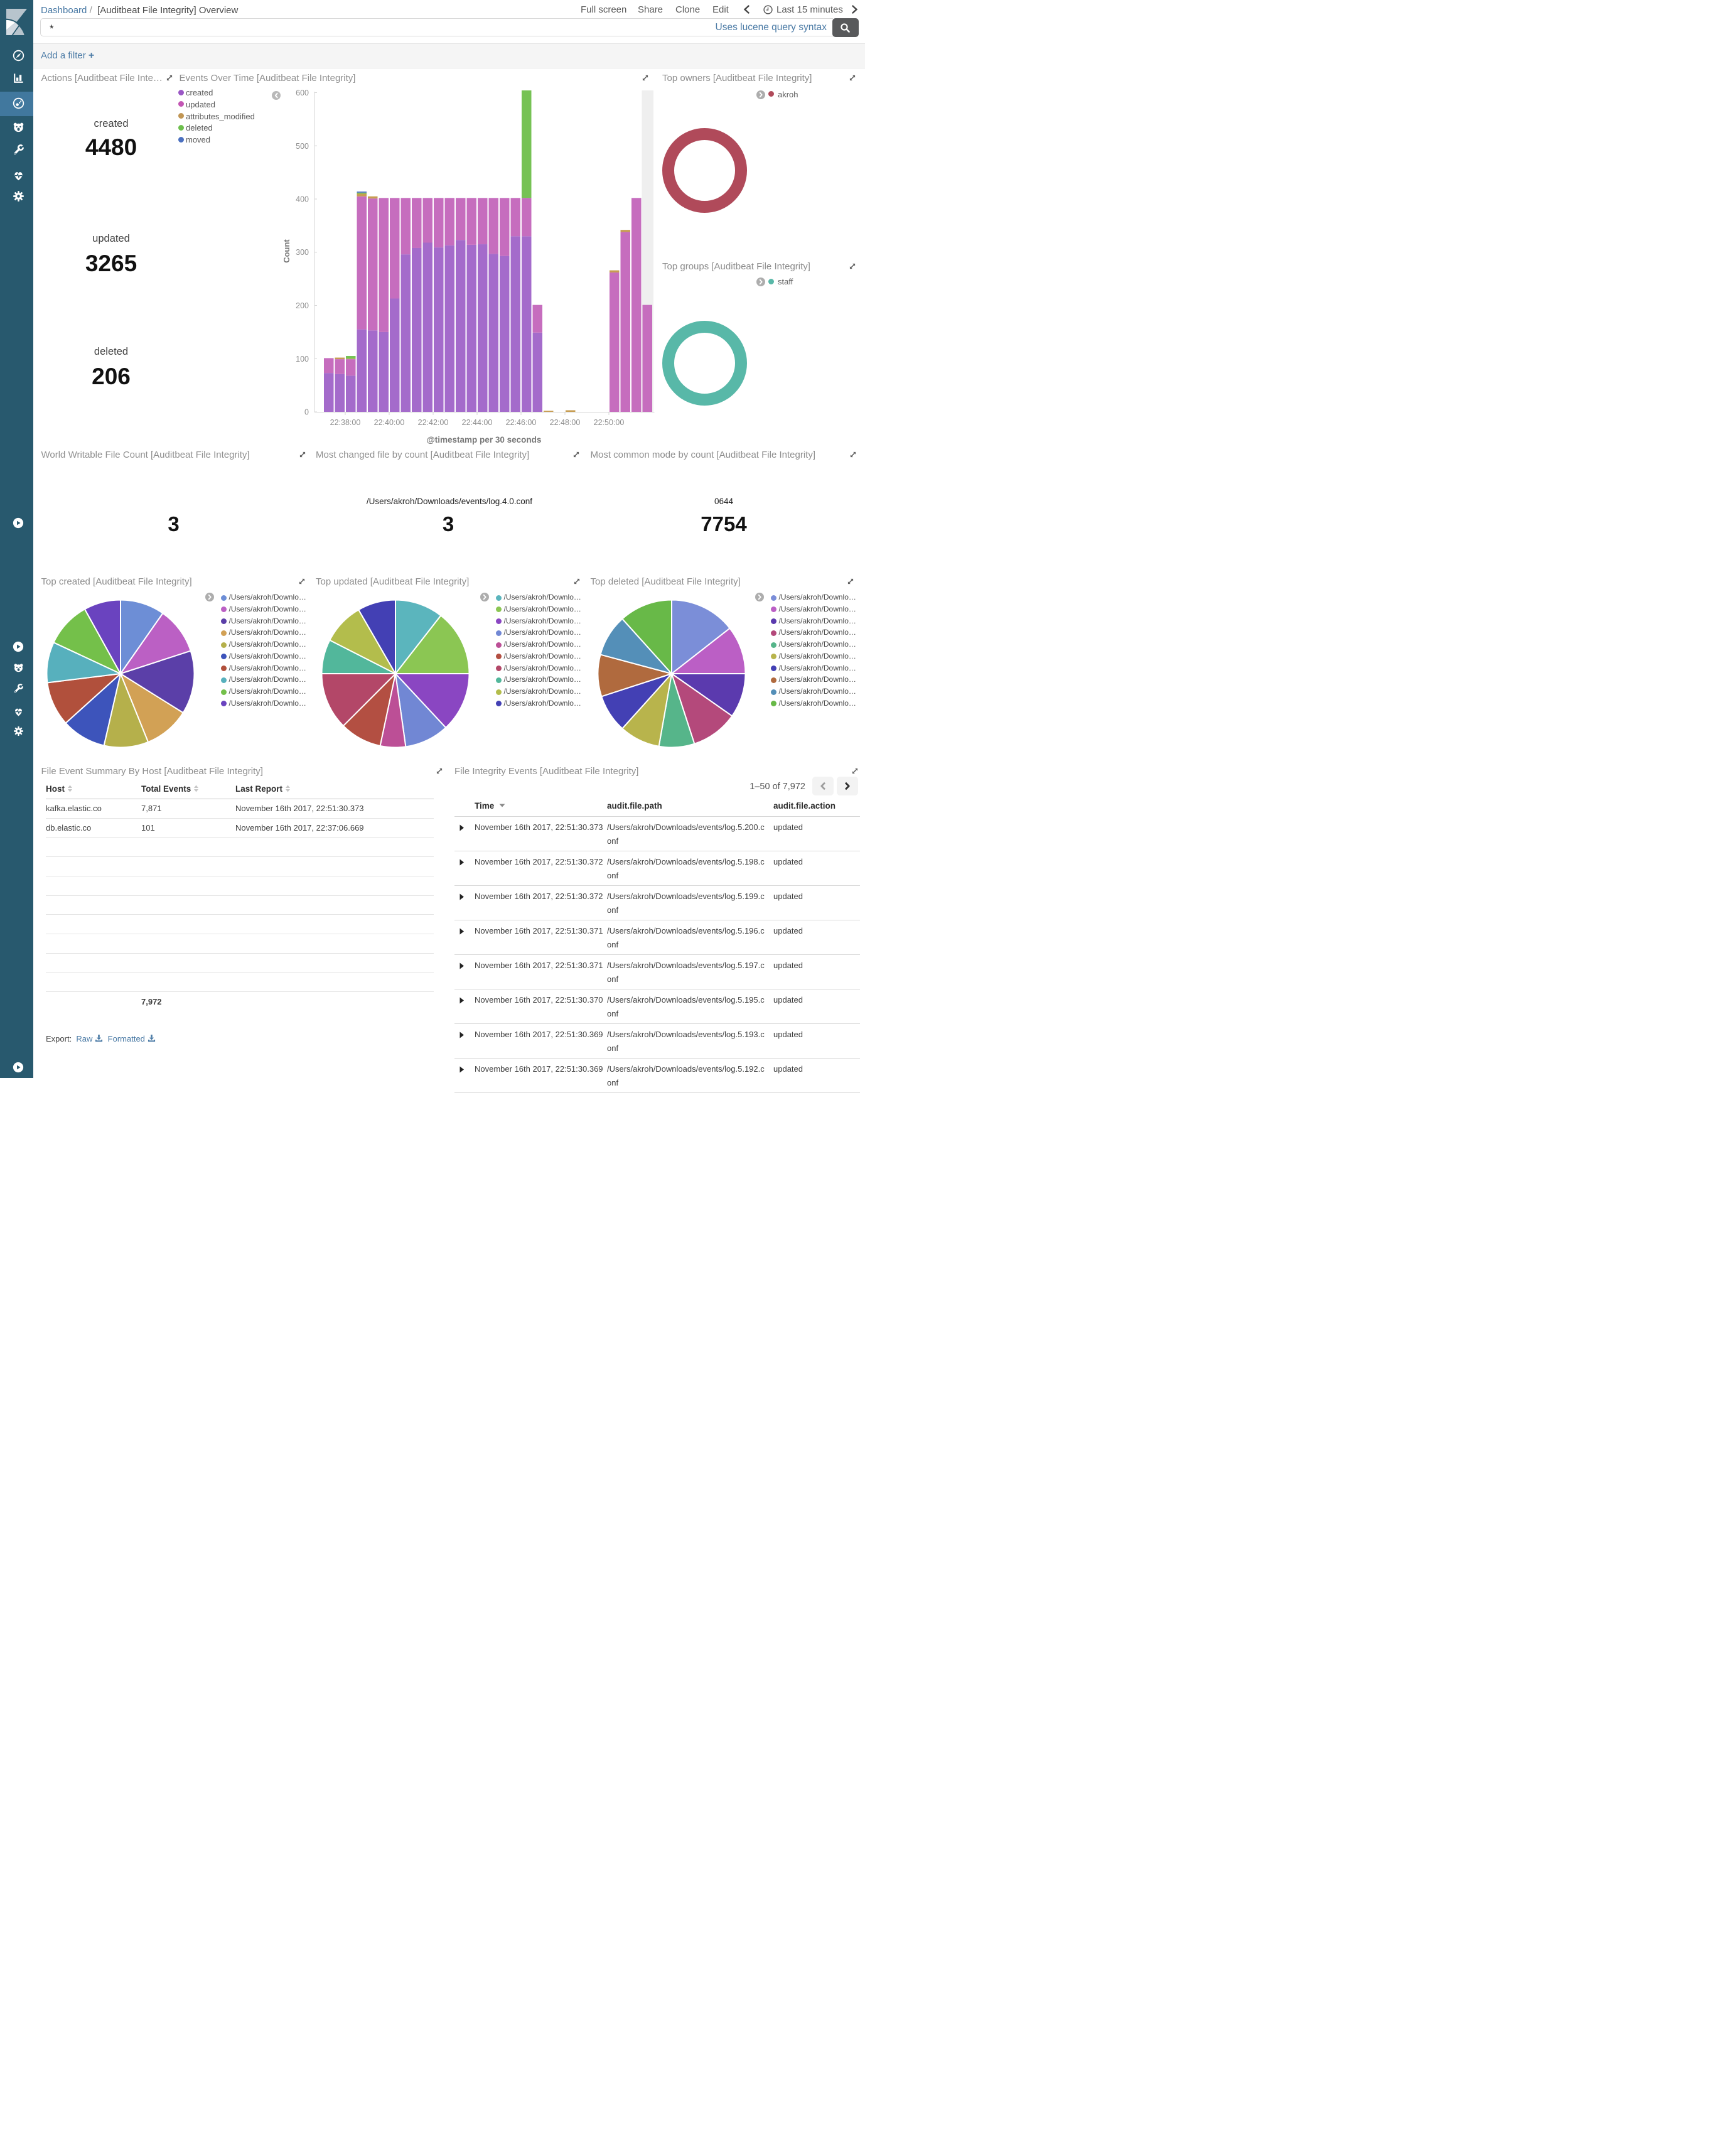 The image size is (1730, 2156). What do you see at coordinates (302, 360) in the screenshot?
I see `svg-text: 100` at bounding box center [302, 360].